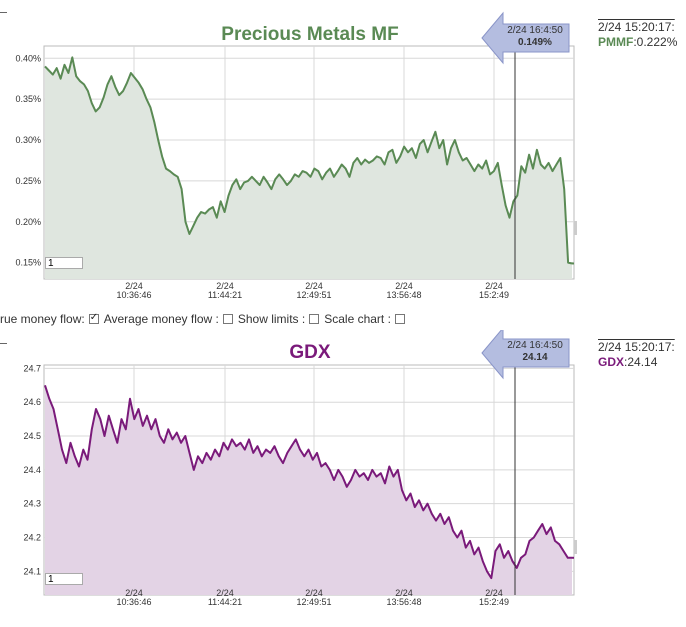 The width and height of the screenshot is (686, 627). I want to click on y-tick-label: 24.6, so click(32, 402).